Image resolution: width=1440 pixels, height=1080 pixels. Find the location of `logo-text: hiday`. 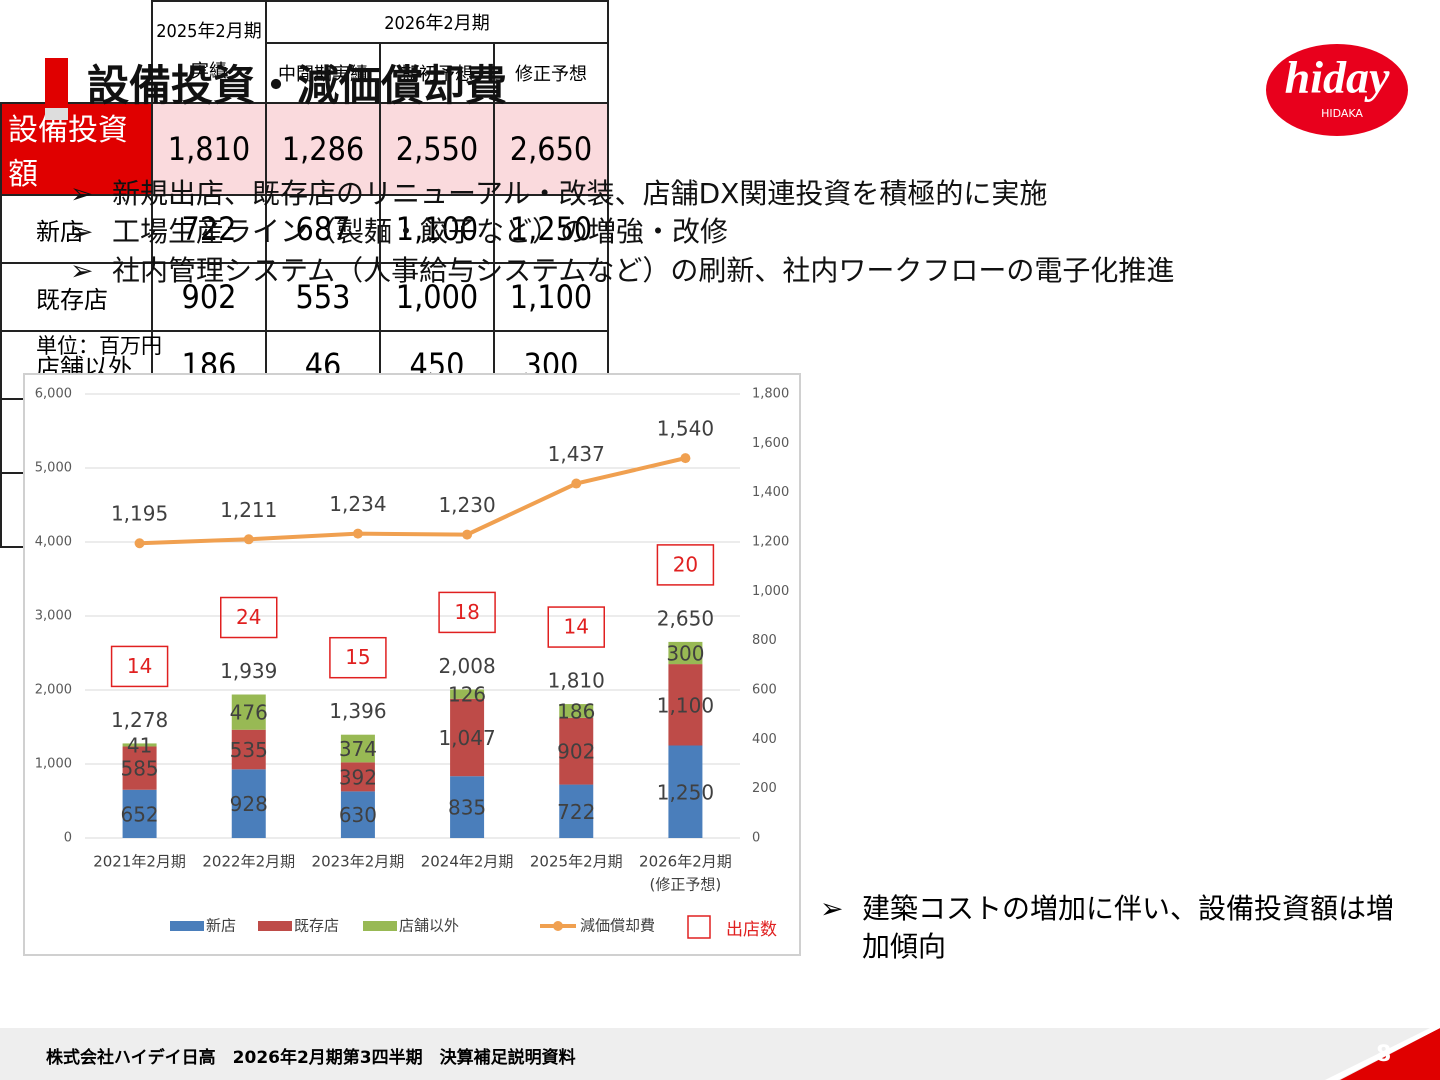

logo-text: hiday is located at coordinates (1337, 77).